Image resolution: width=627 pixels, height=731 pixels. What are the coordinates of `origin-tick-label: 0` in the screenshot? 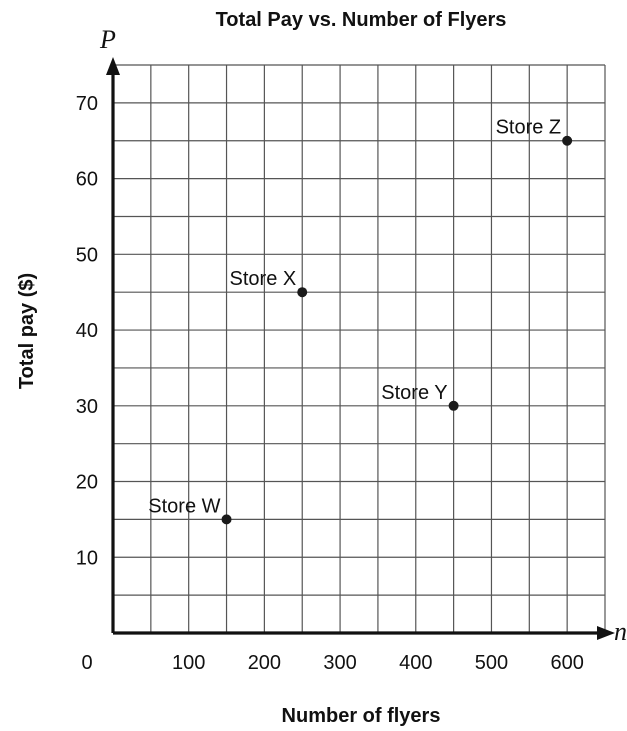 It's located at (86, 663).